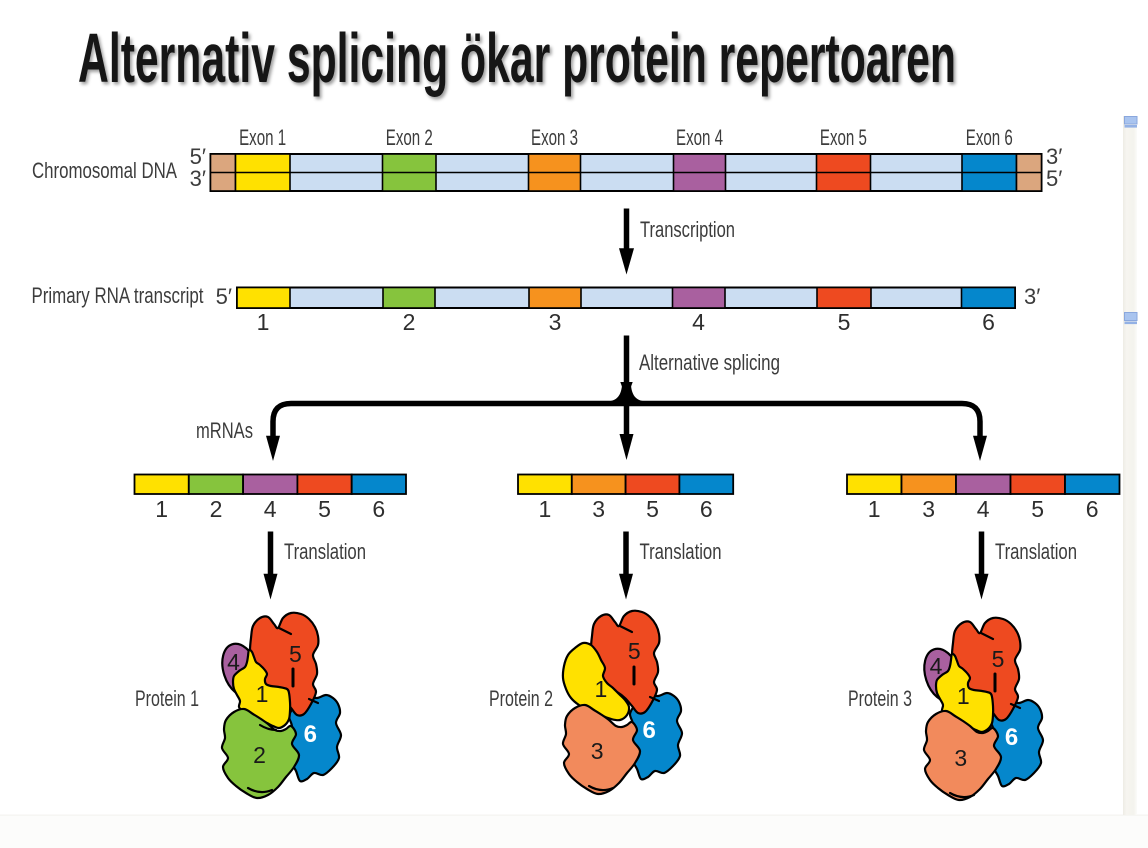  I want to click on svg-text: mRNAs, so click(224, 430).